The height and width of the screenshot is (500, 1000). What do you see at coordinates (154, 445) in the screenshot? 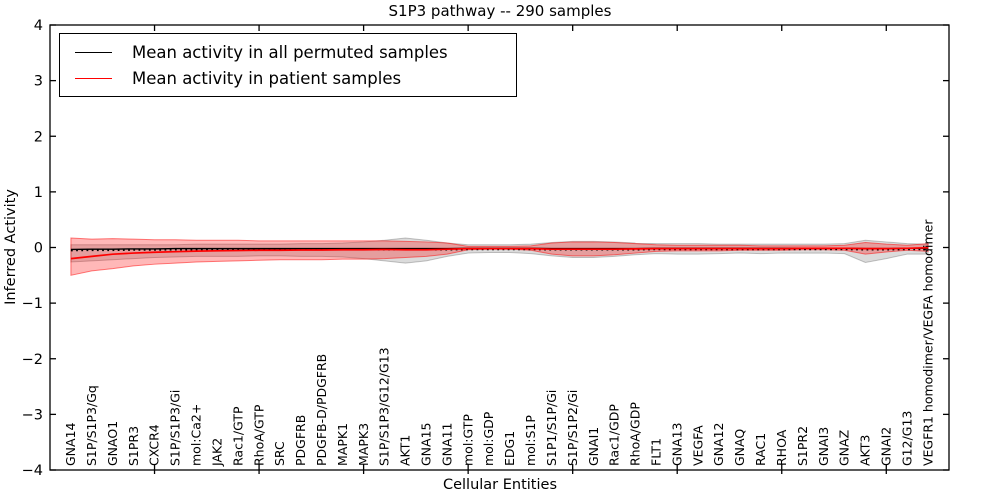
I see `x-tick-label: CXCR4` at bounding box center [154, 445].